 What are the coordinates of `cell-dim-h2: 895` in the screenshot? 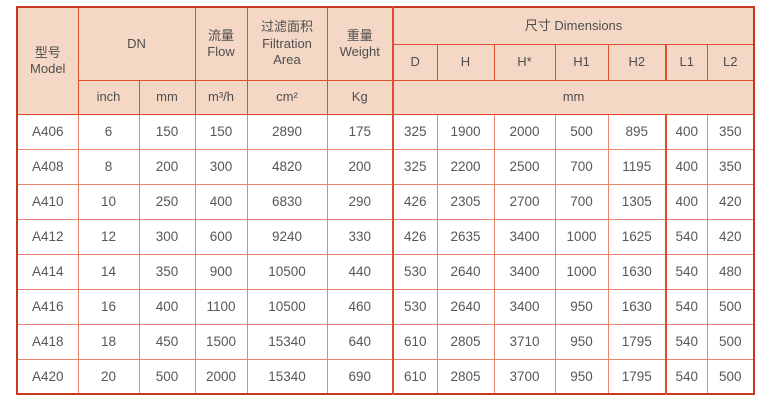 It's located at (637, 131).